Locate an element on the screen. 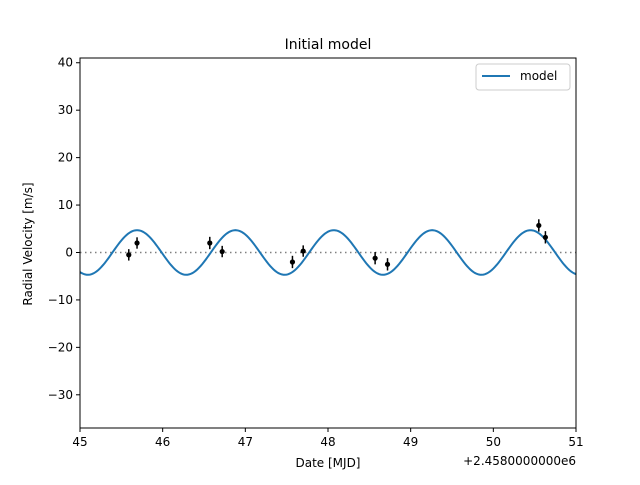 Image resolution: width=640 pixels, height=485 pixels. y-axis-title: Radial Velocity [m/s] is located at coordinates (28, 243).